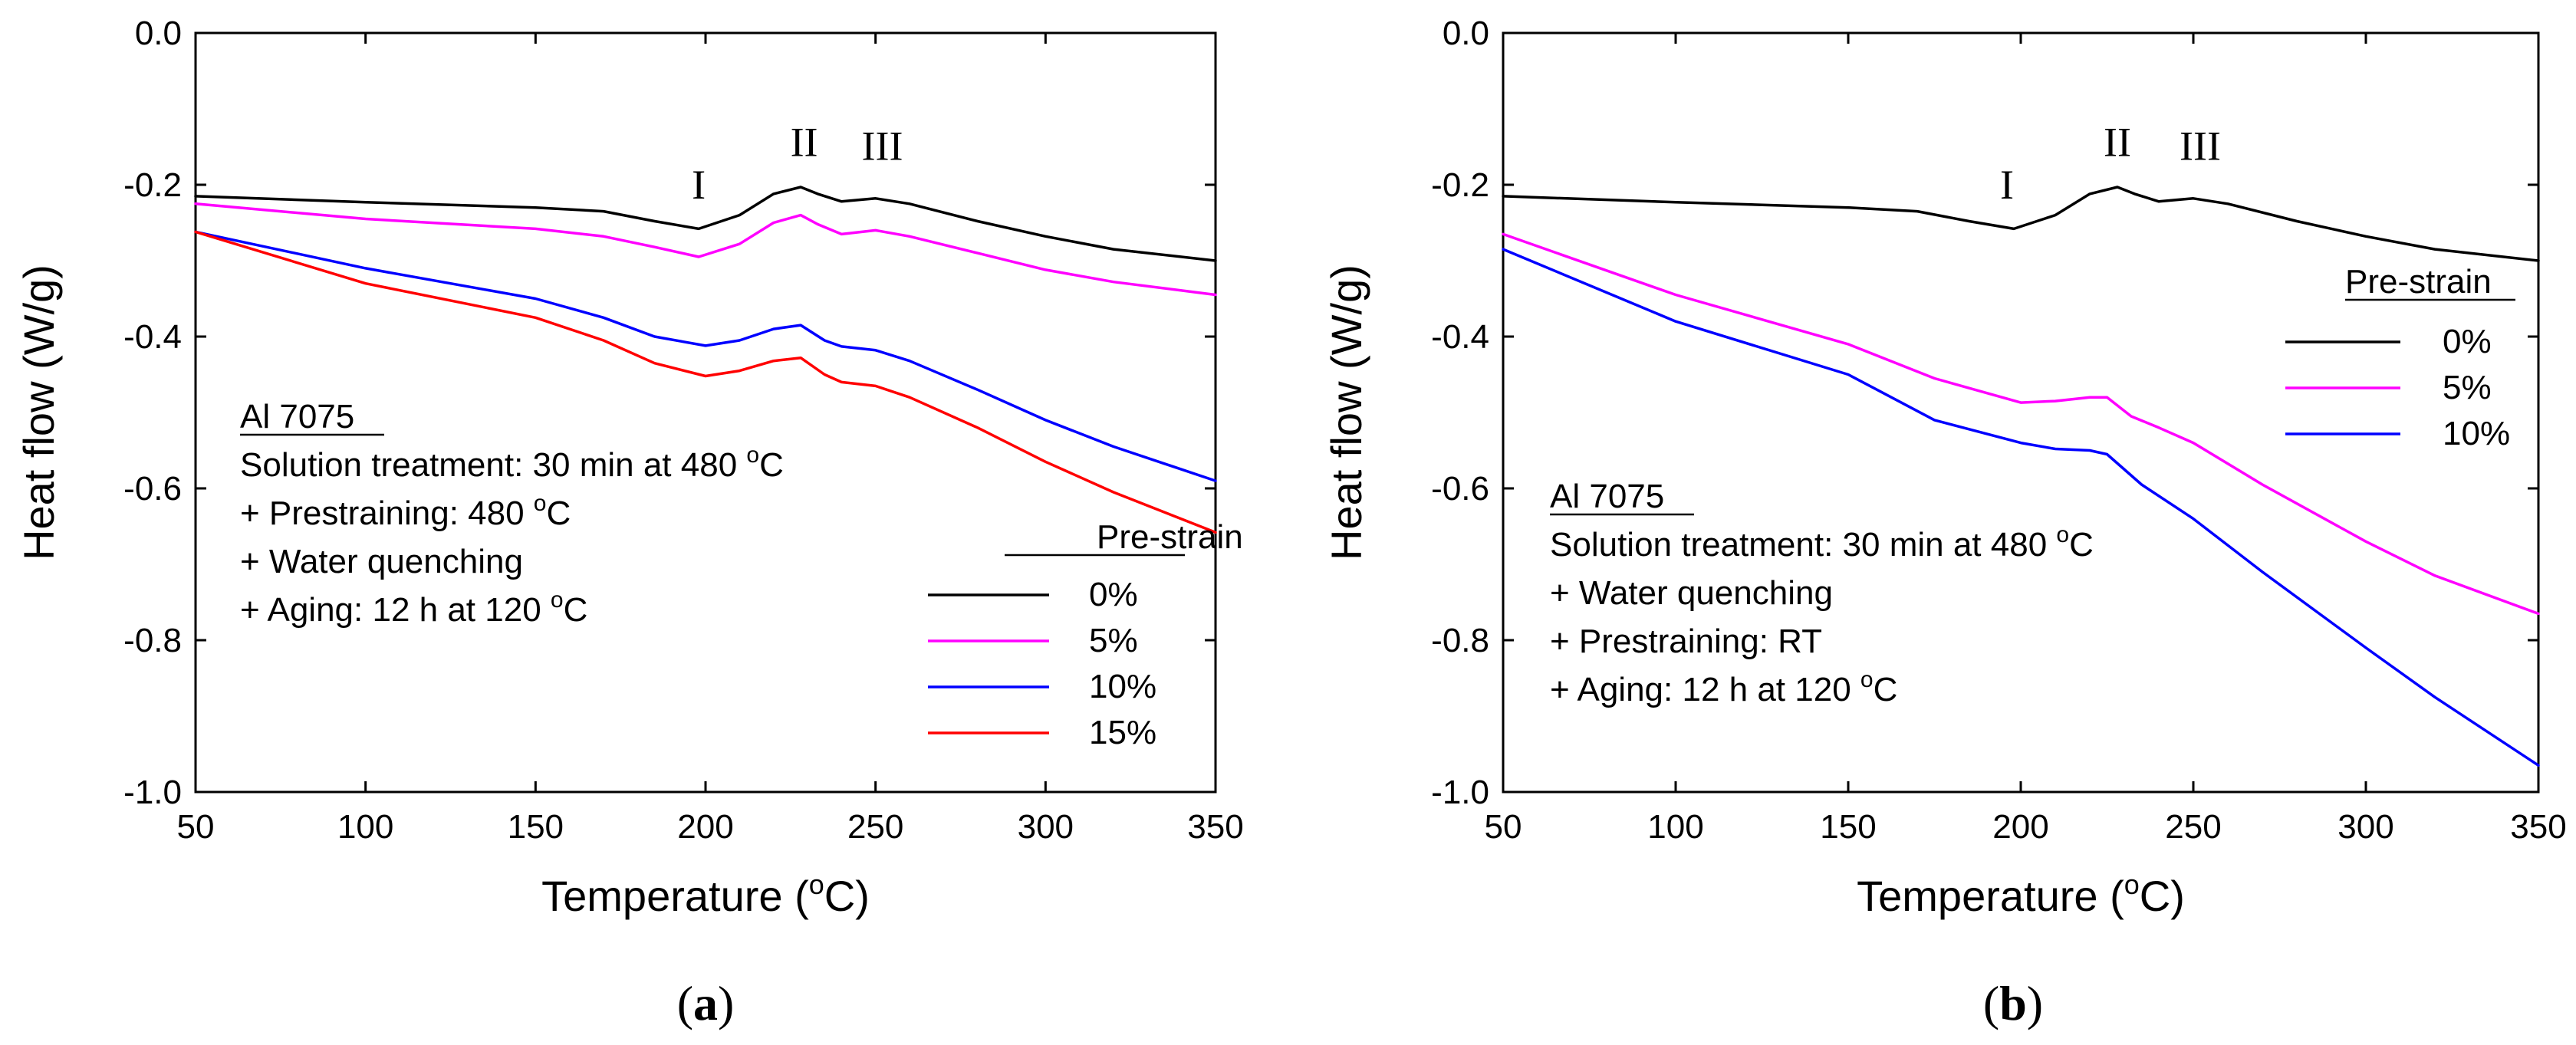  What do you see at coordinates (1122, 732) in the screenshot?
I see `legend-entry-label: 15%` at bounding box center [1122, 732].